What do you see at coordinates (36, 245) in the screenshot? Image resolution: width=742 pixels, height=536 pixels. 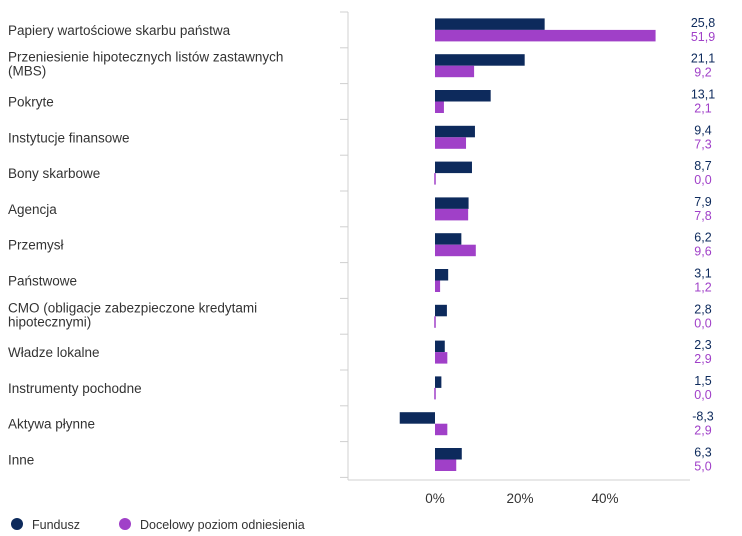 I see `category-label: Przemysł` at bounding box center [36, 245].